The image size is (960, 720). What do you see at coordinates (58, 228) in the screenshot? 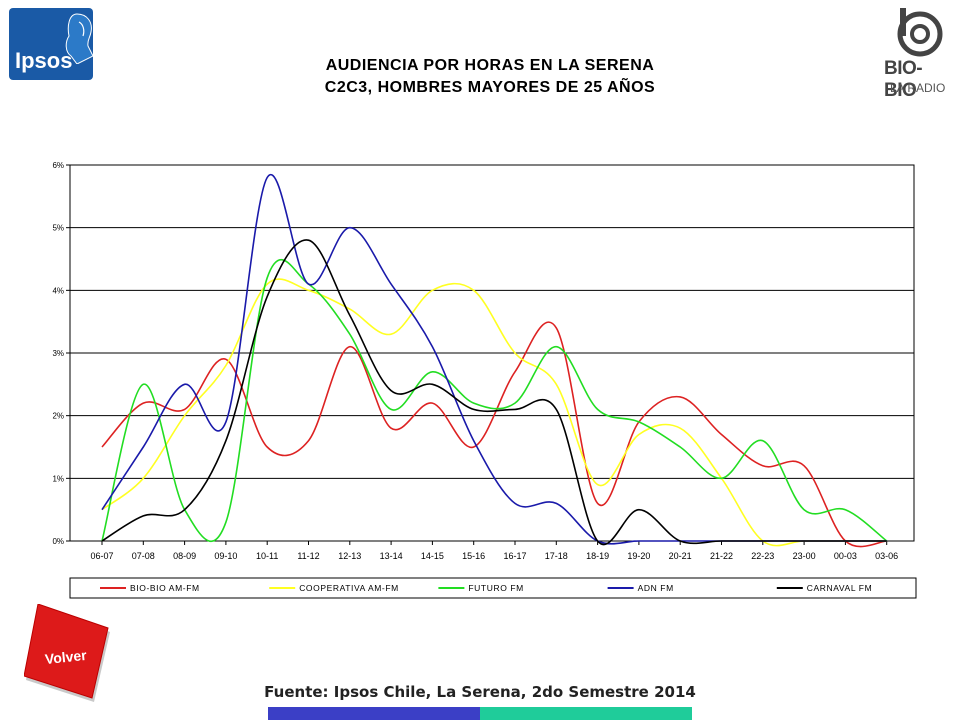
I see `y-tick-label: 5%` at bounding box center [58, 228].